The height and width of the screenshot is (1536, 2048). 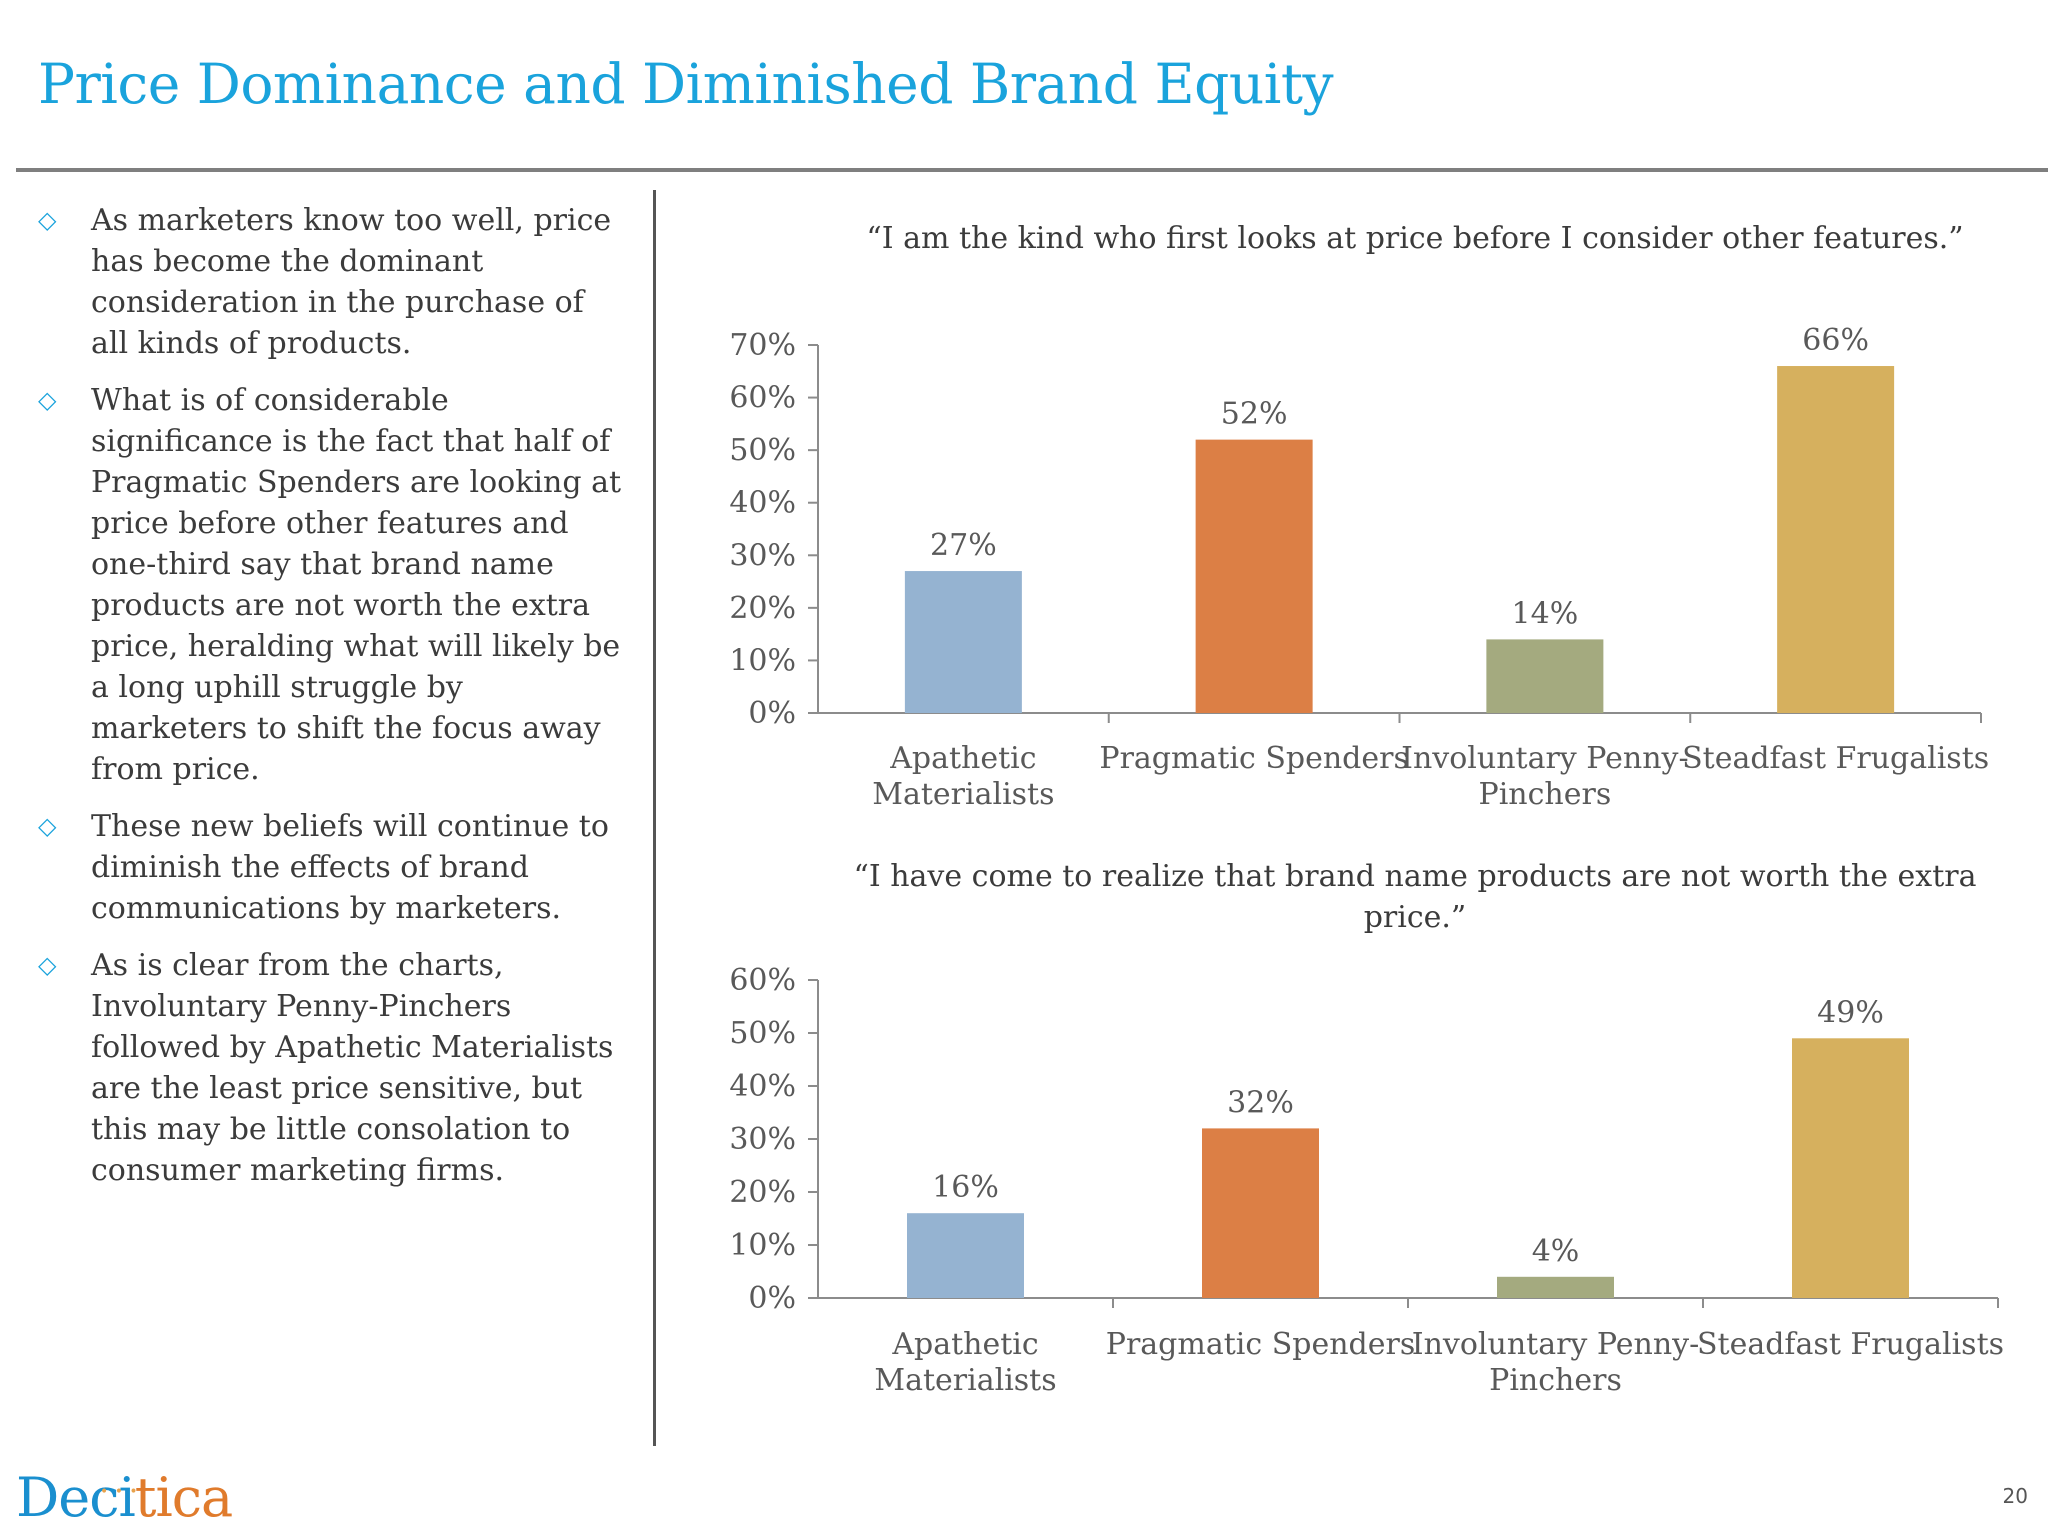 I want to click on chart-1-y-tick-label: 70%, so click(x=762, y=345).